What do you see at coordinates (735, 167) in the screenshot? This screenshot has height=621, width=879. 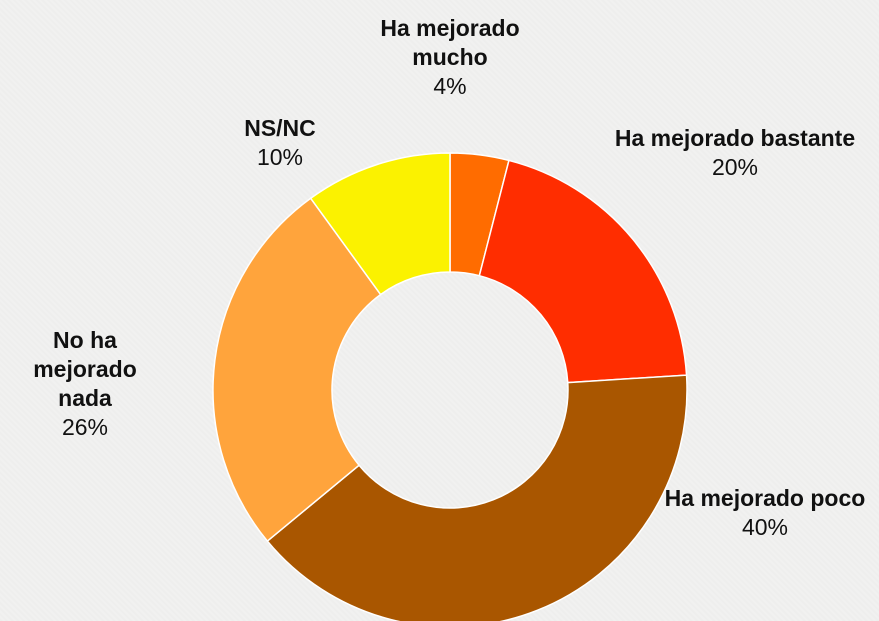 I see `value-label: 20%` at bounding box center [735, 167].